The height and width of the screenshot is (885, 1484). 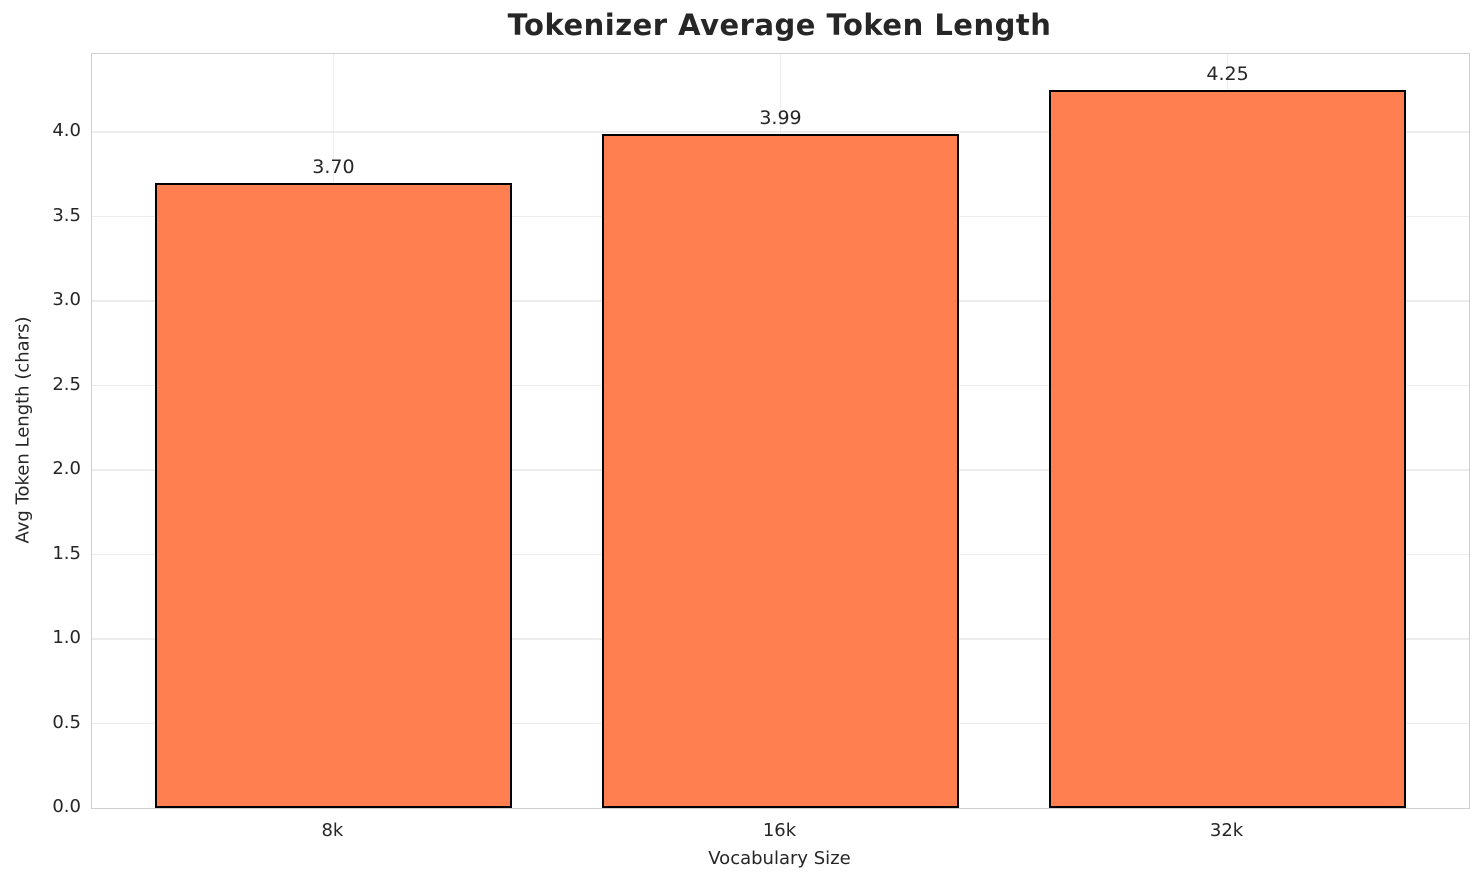 I want to click on y-tick-label: 4.0, so click(x=66, y=131).